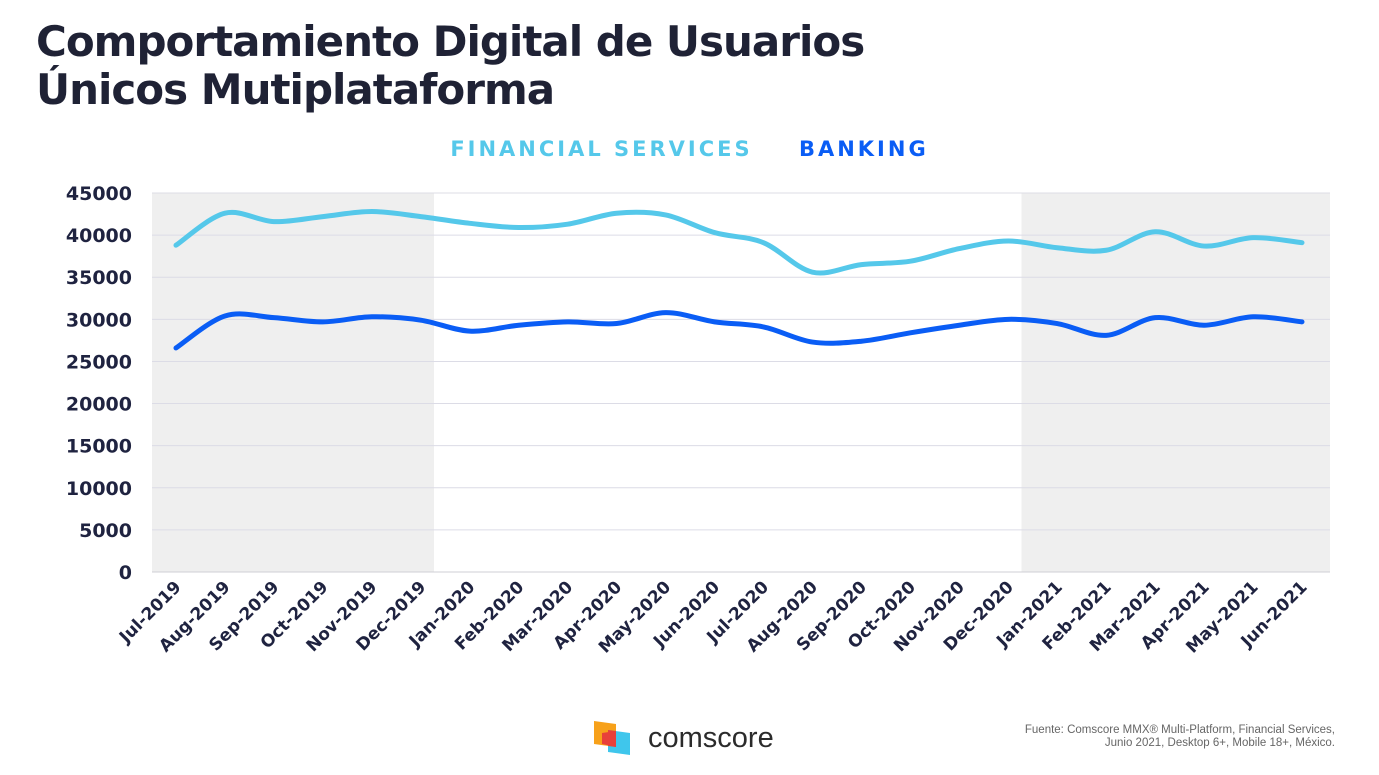  I want to click on chart-legend: FINANCIAL SERVICES BANKING, so click(689, 149).